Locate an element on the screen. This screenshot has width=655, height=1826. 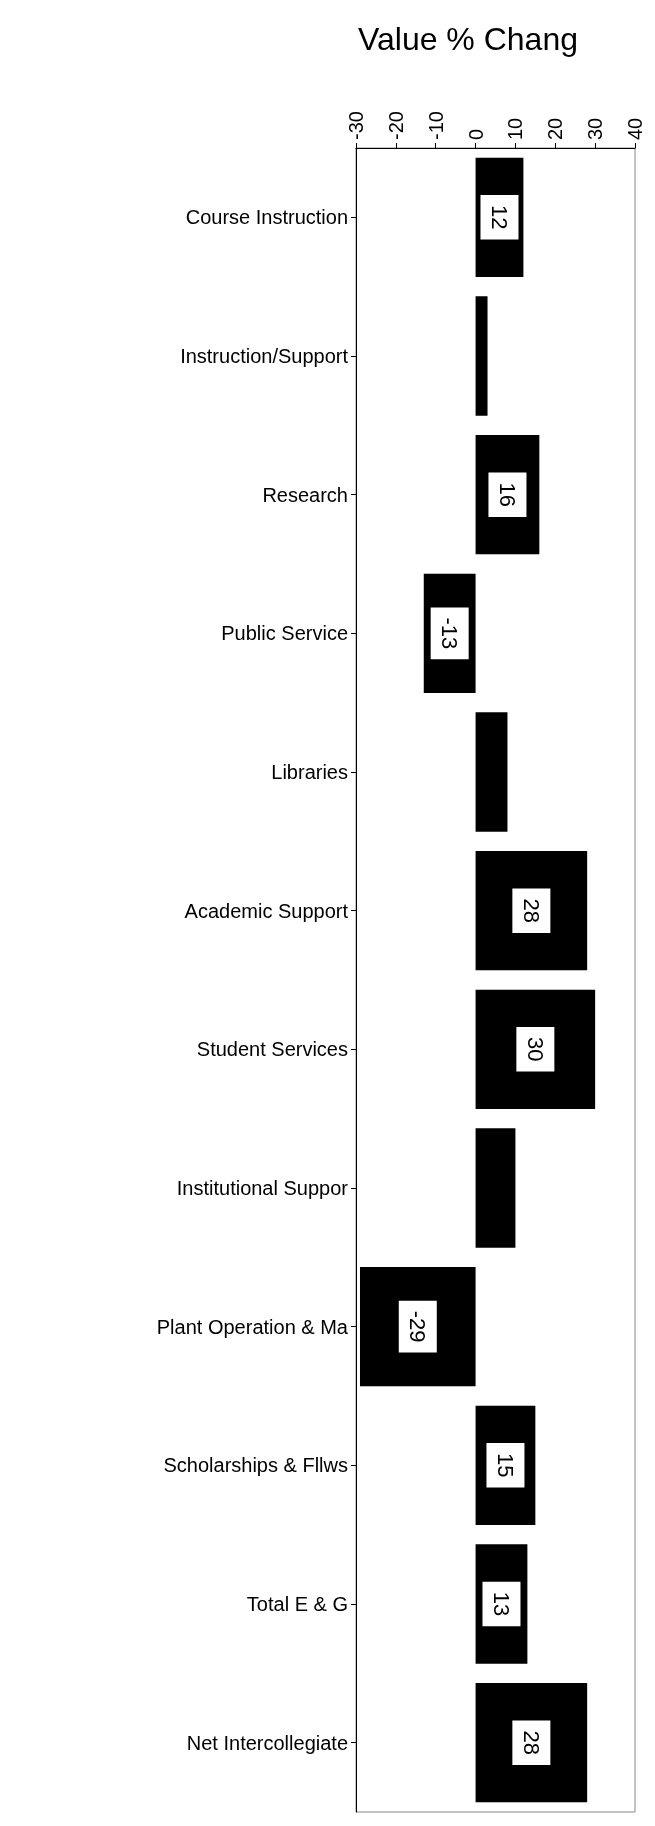
y-tick-label: Public Service is located at coordinates (284, 633).